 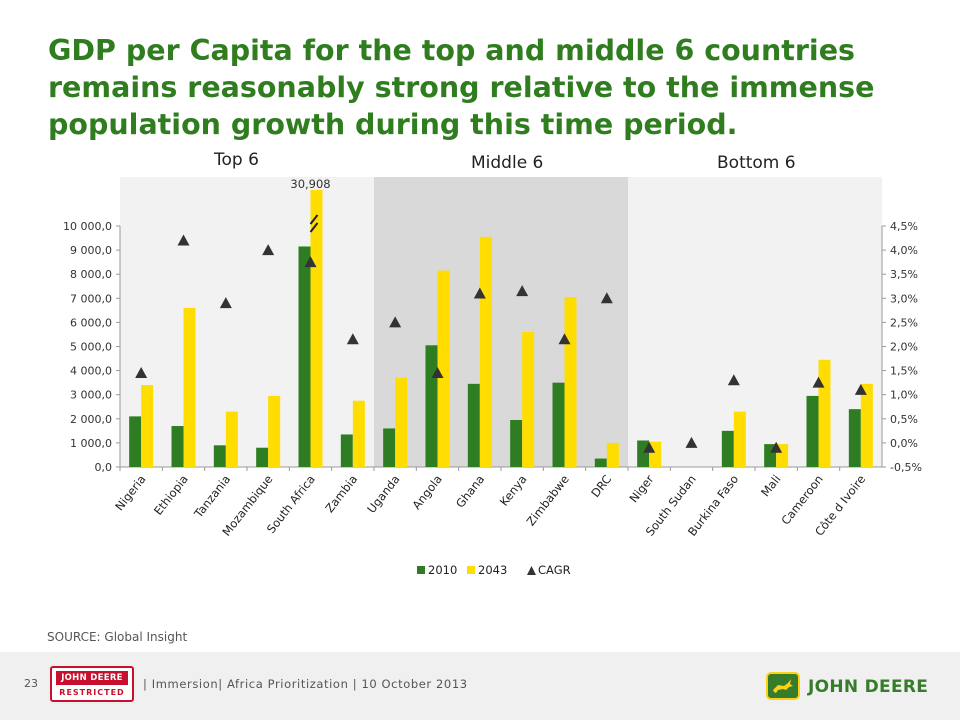 What do you see at coordinates (554, 570) in the screenshot?
I see `legend-label-cagr: CAGR` at bounding box center [554, 570].